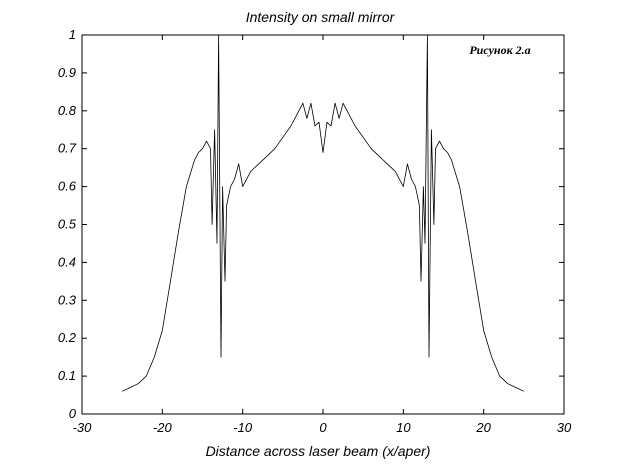 This screenshot has width=622, height=466. What do you see at coordinates (499, 50) in the screenshot?
I see `figure-annotation: Рисунок 2.а` at bounding box center [499, 50].